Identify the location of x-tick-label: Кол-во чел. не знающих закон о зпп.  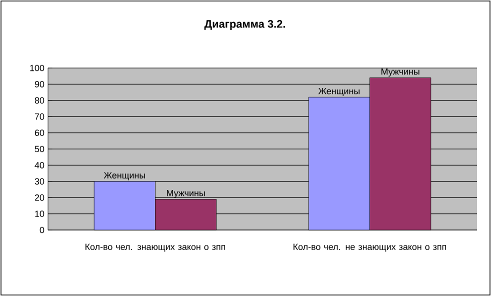
(370, 248).